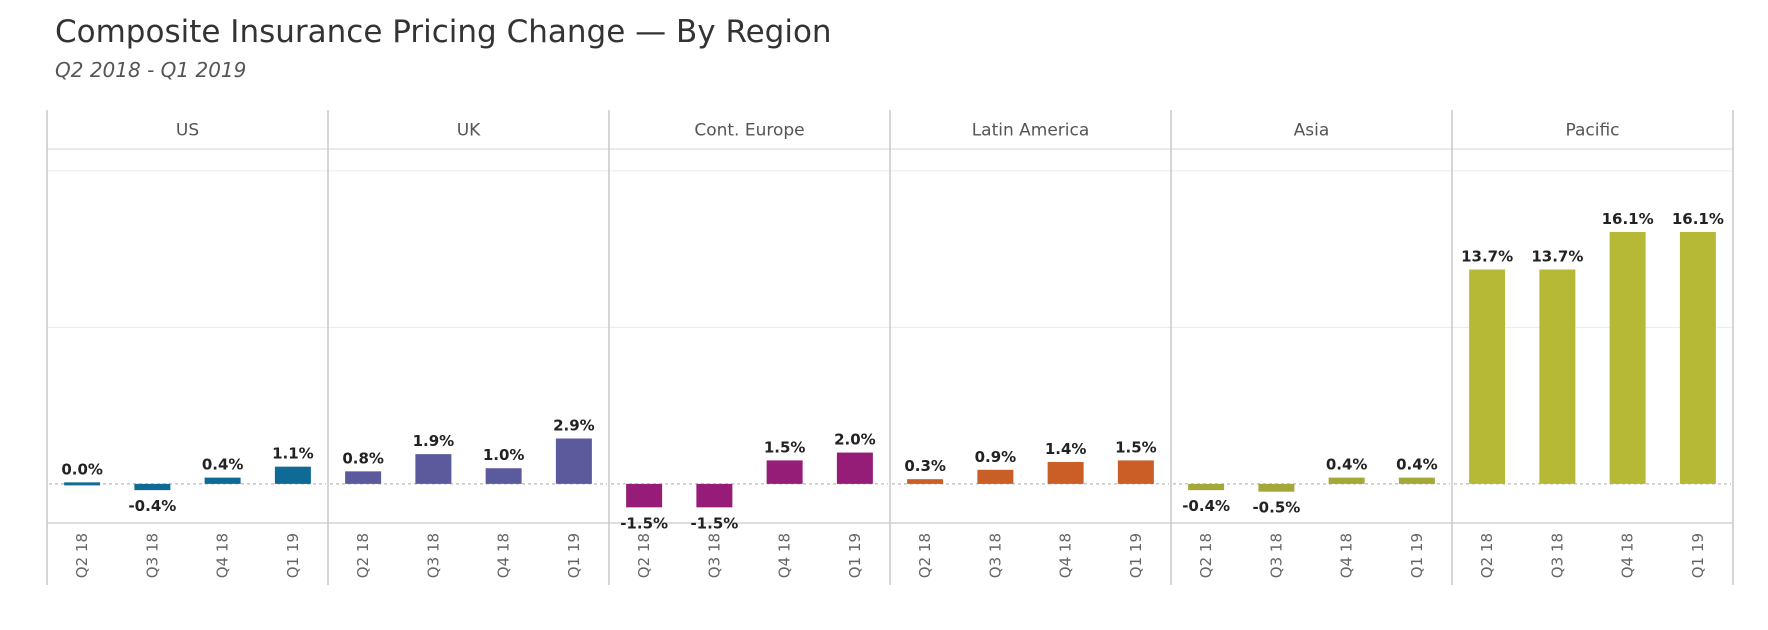  Describe the element at coordinates (749, 131) in the screenshot. I see `panel-header: Cont. Europe` at that location.